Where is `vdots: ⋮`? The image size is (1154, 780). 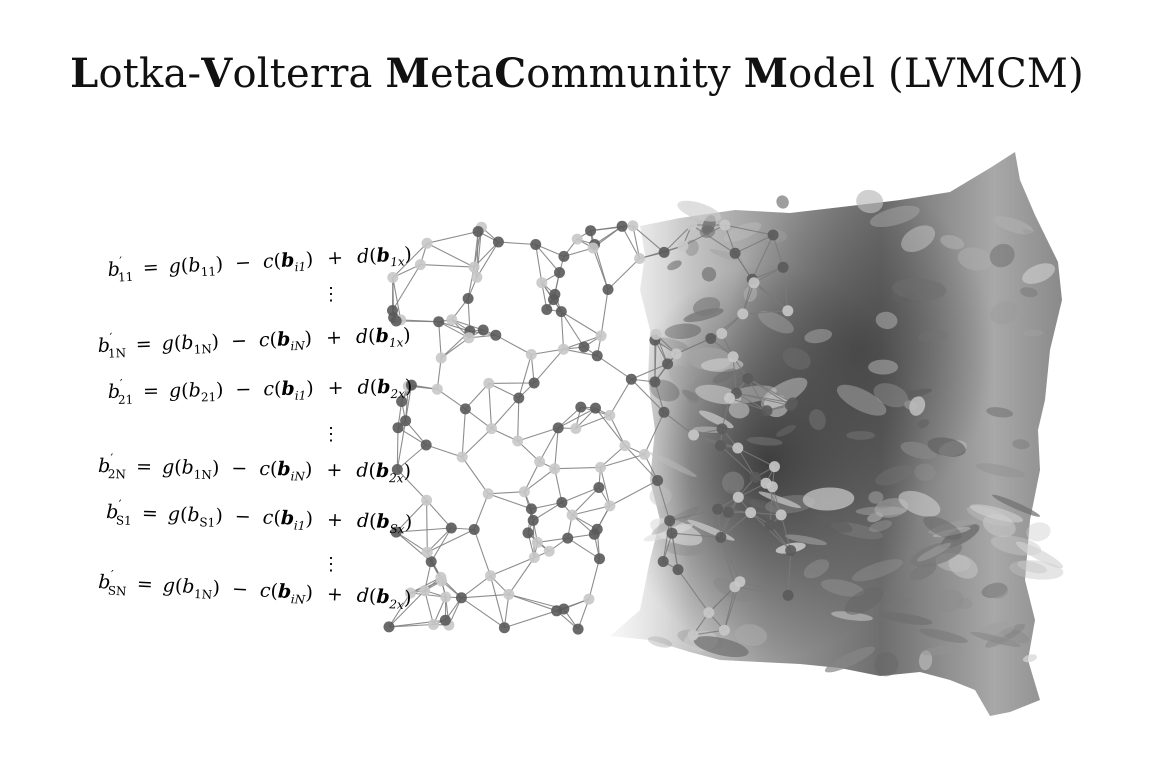
vdots: ⋮ is located at coordinates (331, 434).